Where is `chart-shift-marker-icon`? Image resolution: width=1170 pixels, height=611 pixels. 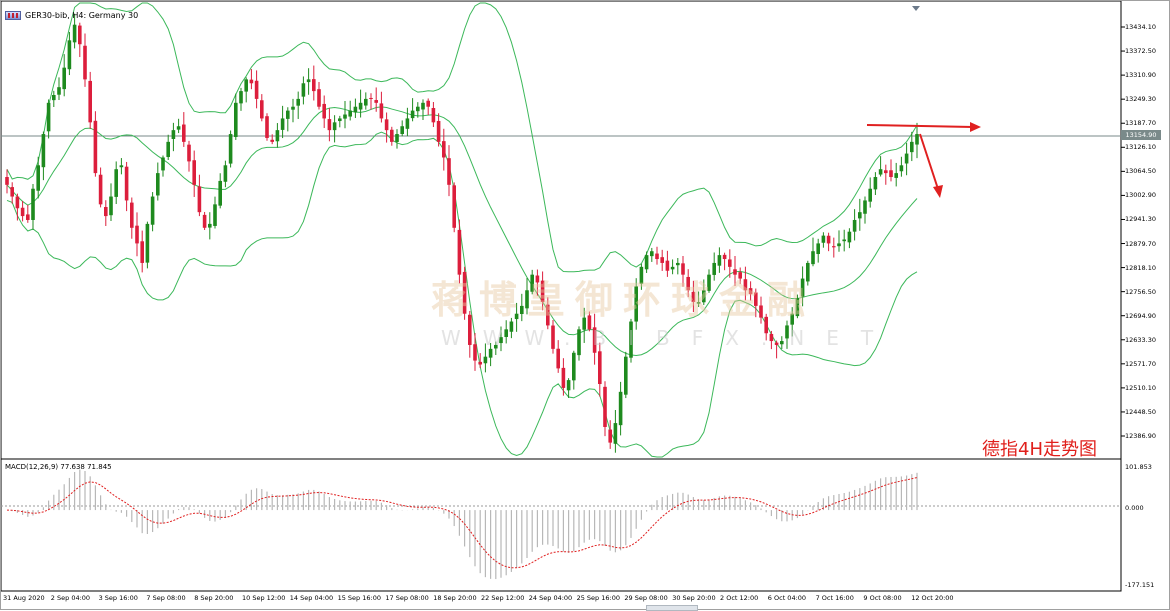
chart-shift-marker-icon is located at coordinates (916, 8).